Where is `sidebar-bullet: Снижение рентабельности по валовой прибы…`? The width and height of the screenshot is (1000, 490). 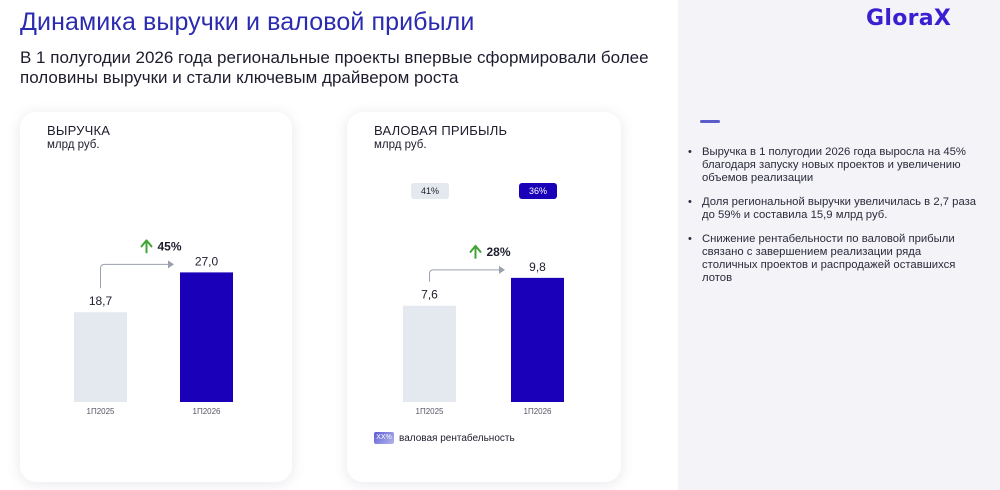 sidebar-bullet: Снижение рентабельности по валовой прибы… is located at coordinates (832, 259).